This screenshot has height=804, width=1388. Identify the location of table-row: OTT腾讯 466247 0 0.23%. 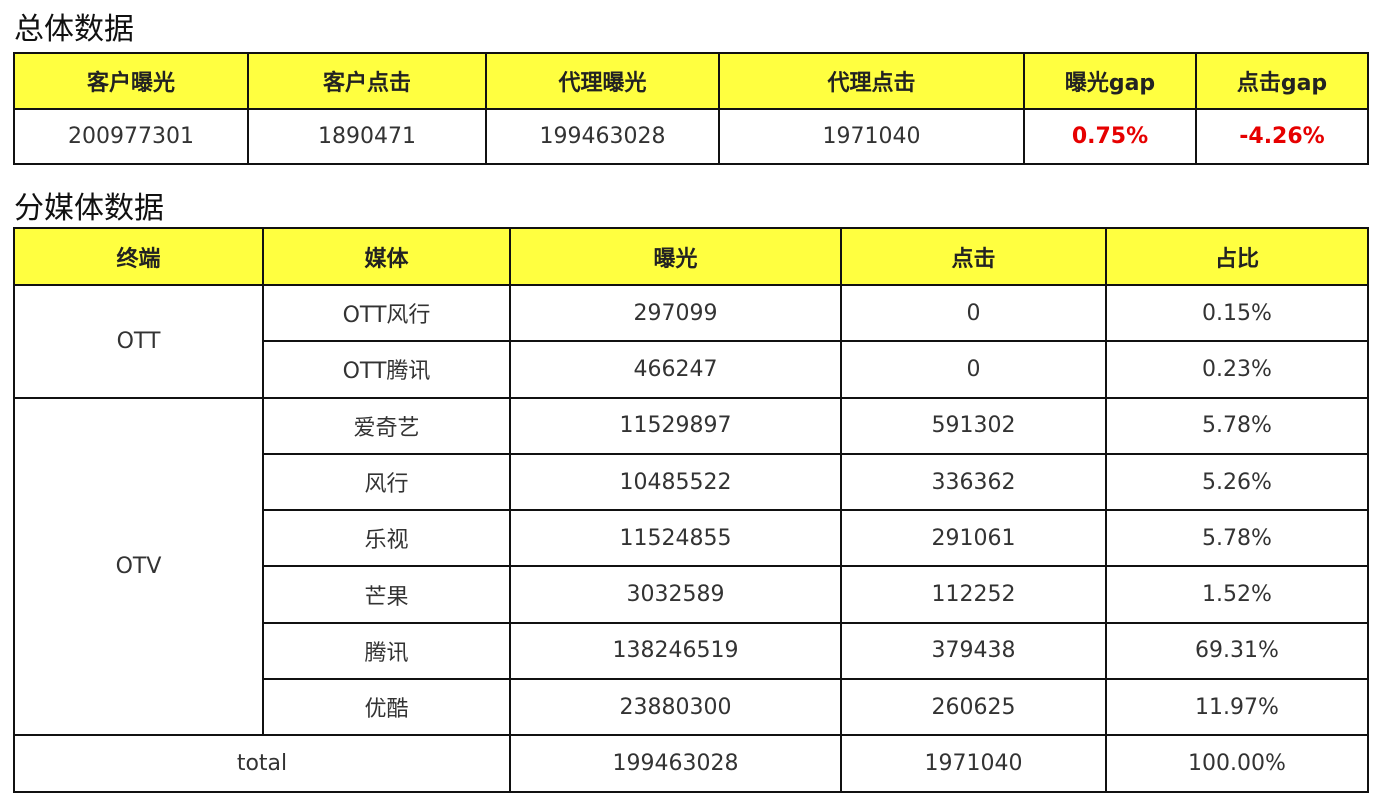
(691, 369).